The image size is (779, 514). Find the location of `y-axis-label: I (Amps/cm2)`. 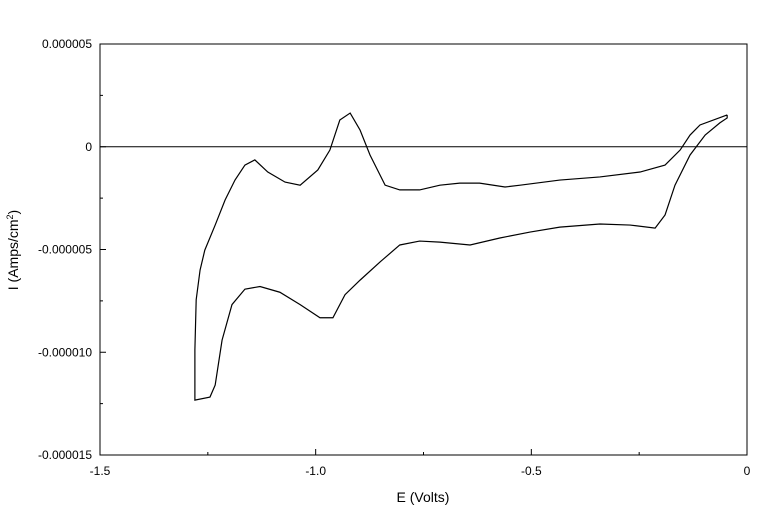

y-axis-label: I (Amps/cm2) is located at coordinates (13, 250).